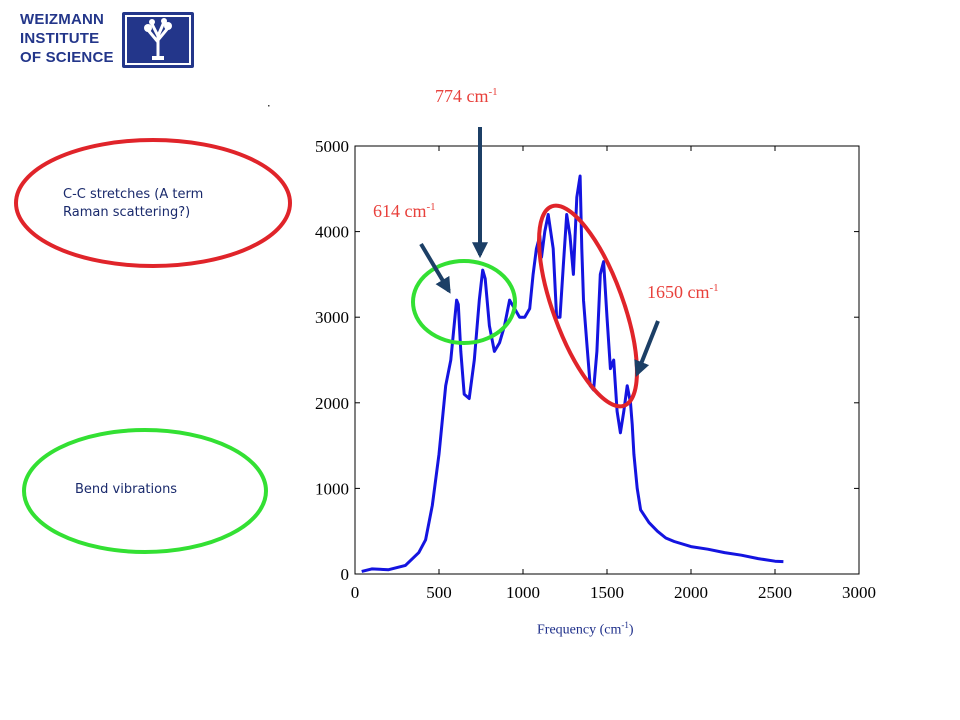 The image size is (960, 720). I want to click on logo-line: INSTITUTE, so click(60, 38).